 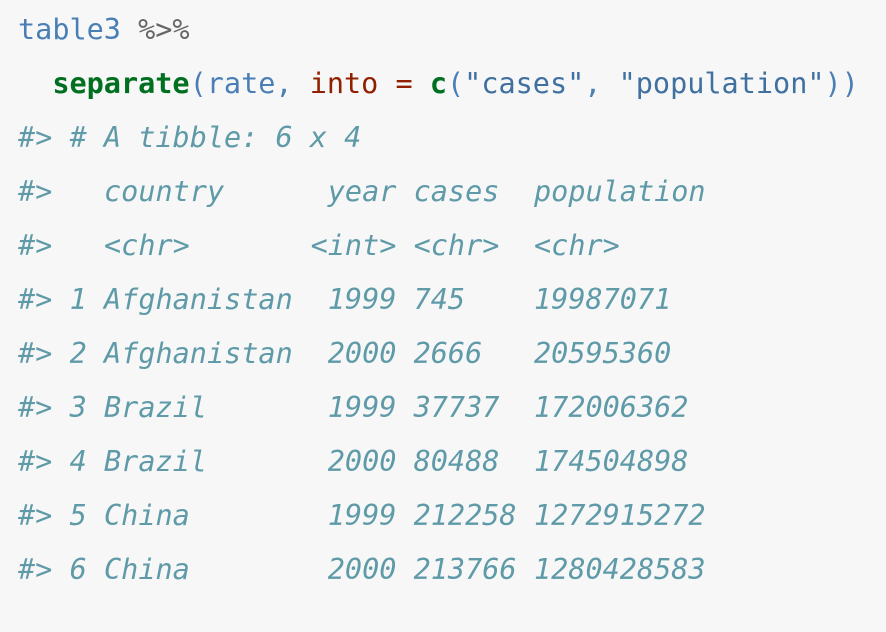 I want to click on table-cell: 37737, so click(x=456, y=407).